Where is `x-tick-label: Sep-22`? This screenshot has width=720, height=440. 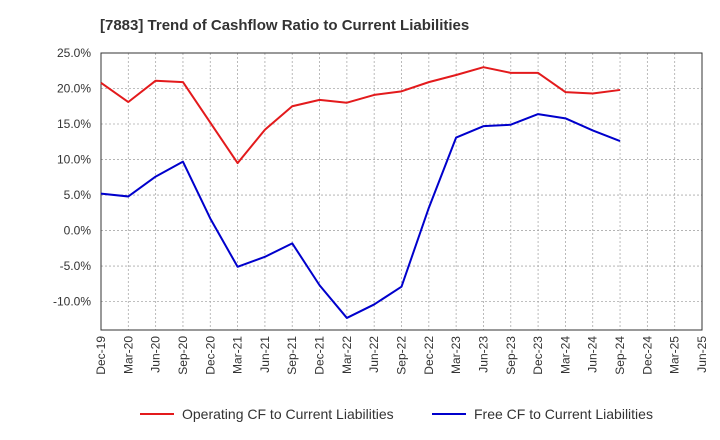 x-tick-label: Sep-22 is located at coordinates (402, 355).